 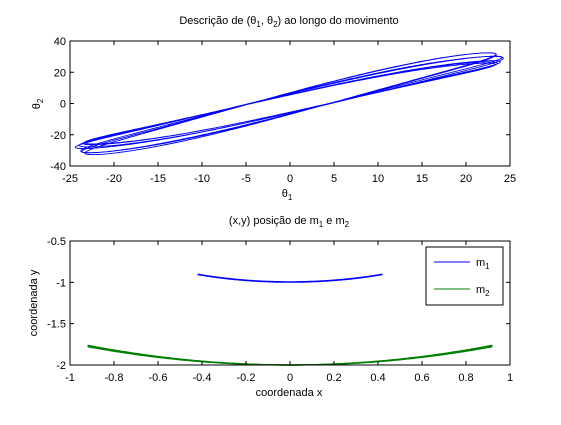 What do you see at coordinates (58, 136) in the screenshot?
I see `top-ytick-label: -20` at bounding box center [58, 136].